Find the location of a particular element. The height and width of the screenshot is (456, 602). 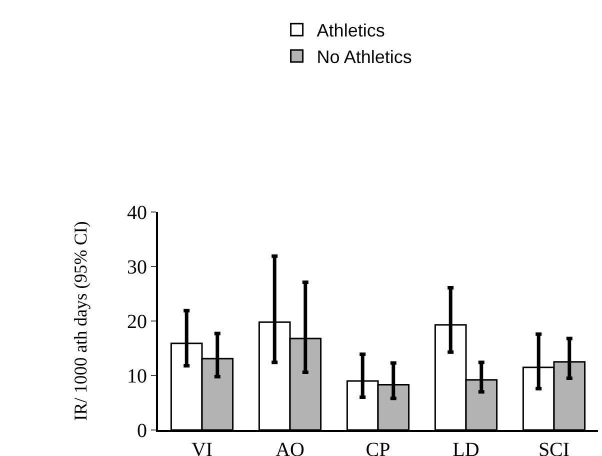

x-tick-label: CP is located at coordinates (378, 447).